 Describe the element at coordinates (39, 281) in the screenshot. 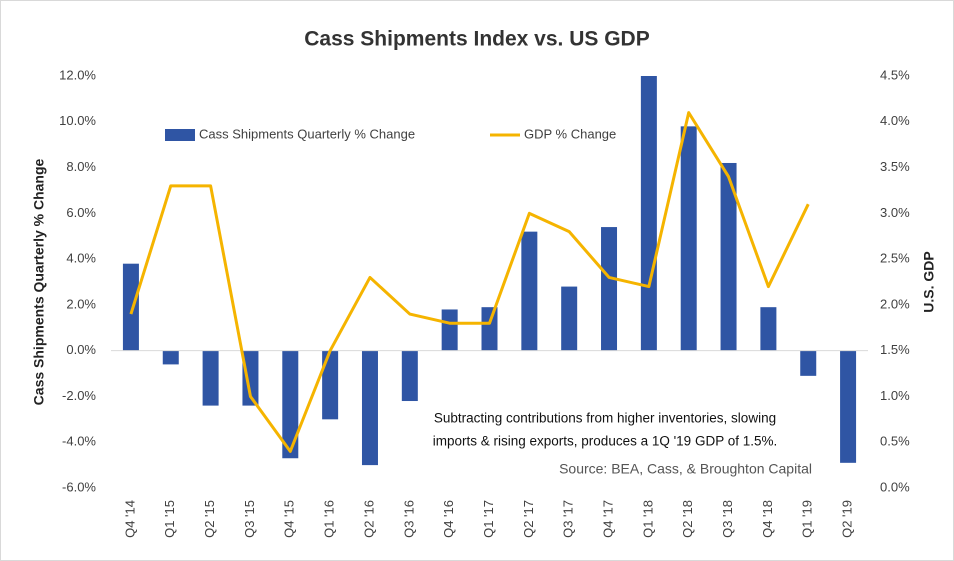

I see `y-axis-title: Cass Shipments Quarterly % Change` at that location.